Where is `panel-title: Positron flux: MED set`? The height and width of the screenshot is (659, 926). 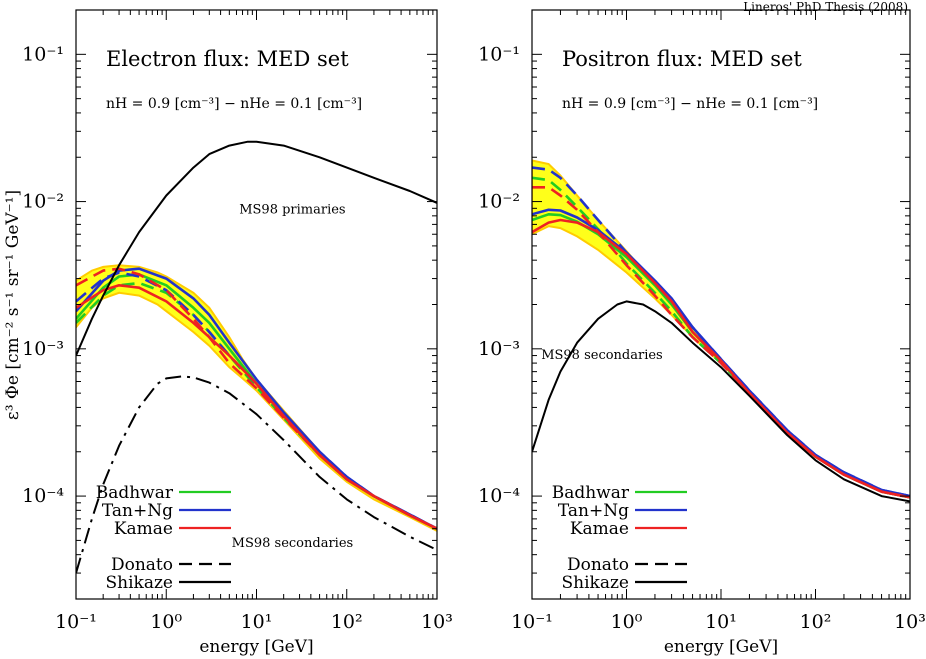
panel-title: Positron flux: MED set is located at coordinates (682, 59).